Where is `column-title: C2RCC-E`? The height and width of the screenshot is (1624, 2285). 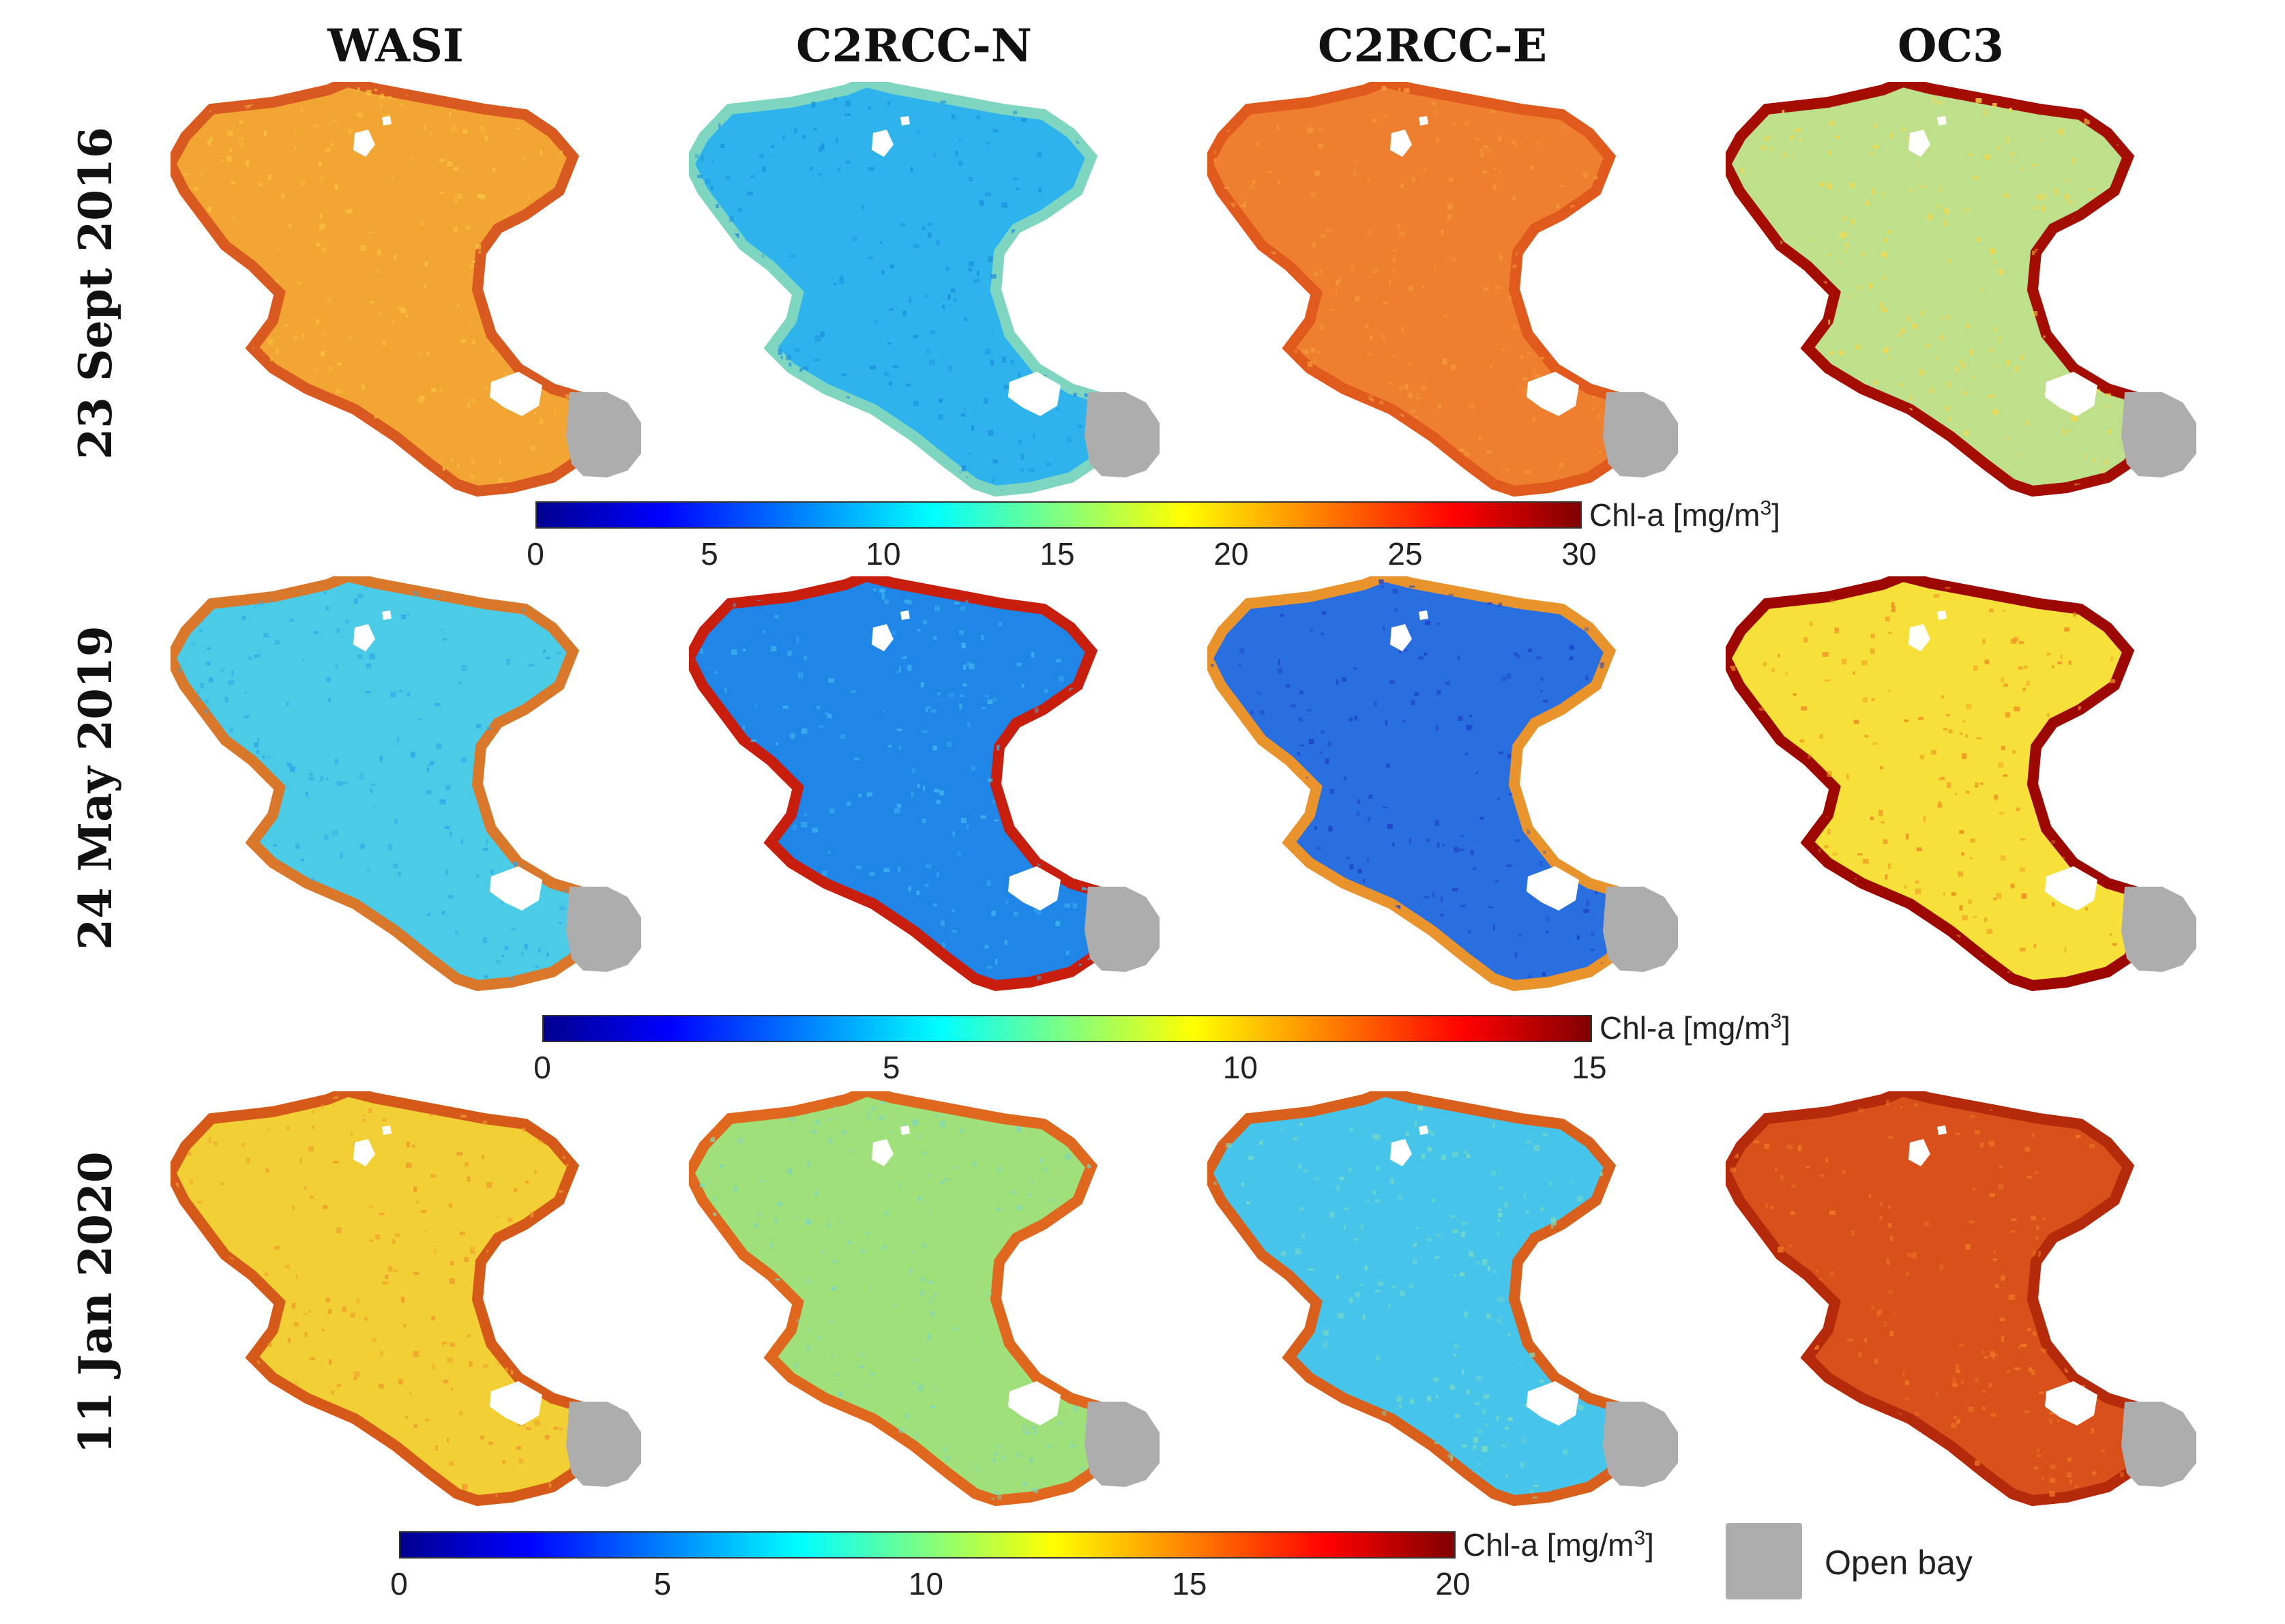 column-title: C2RCC-E is located at coordinates (1432, 45).